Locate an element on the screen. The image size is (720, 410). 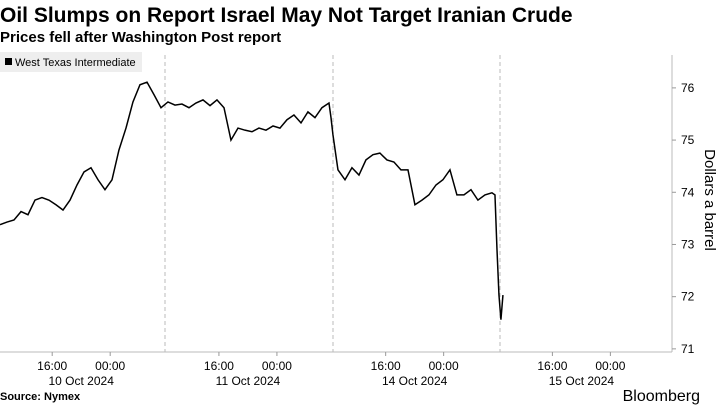
date-label: 14 Oct 2024 is located at coordinates (415, 381).